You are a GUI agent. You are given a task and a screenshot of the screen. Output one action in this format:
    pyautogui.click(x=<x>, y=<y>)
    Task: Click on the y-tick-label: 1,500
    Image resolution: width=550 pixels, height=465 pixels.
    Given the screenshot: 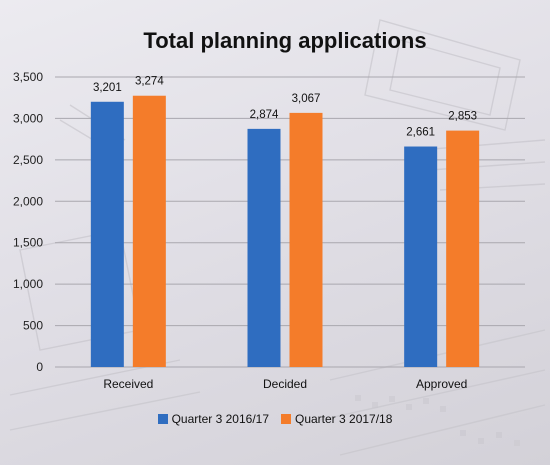 What is the action you would take?
    pyautogui.click(x=28, y=243)
    